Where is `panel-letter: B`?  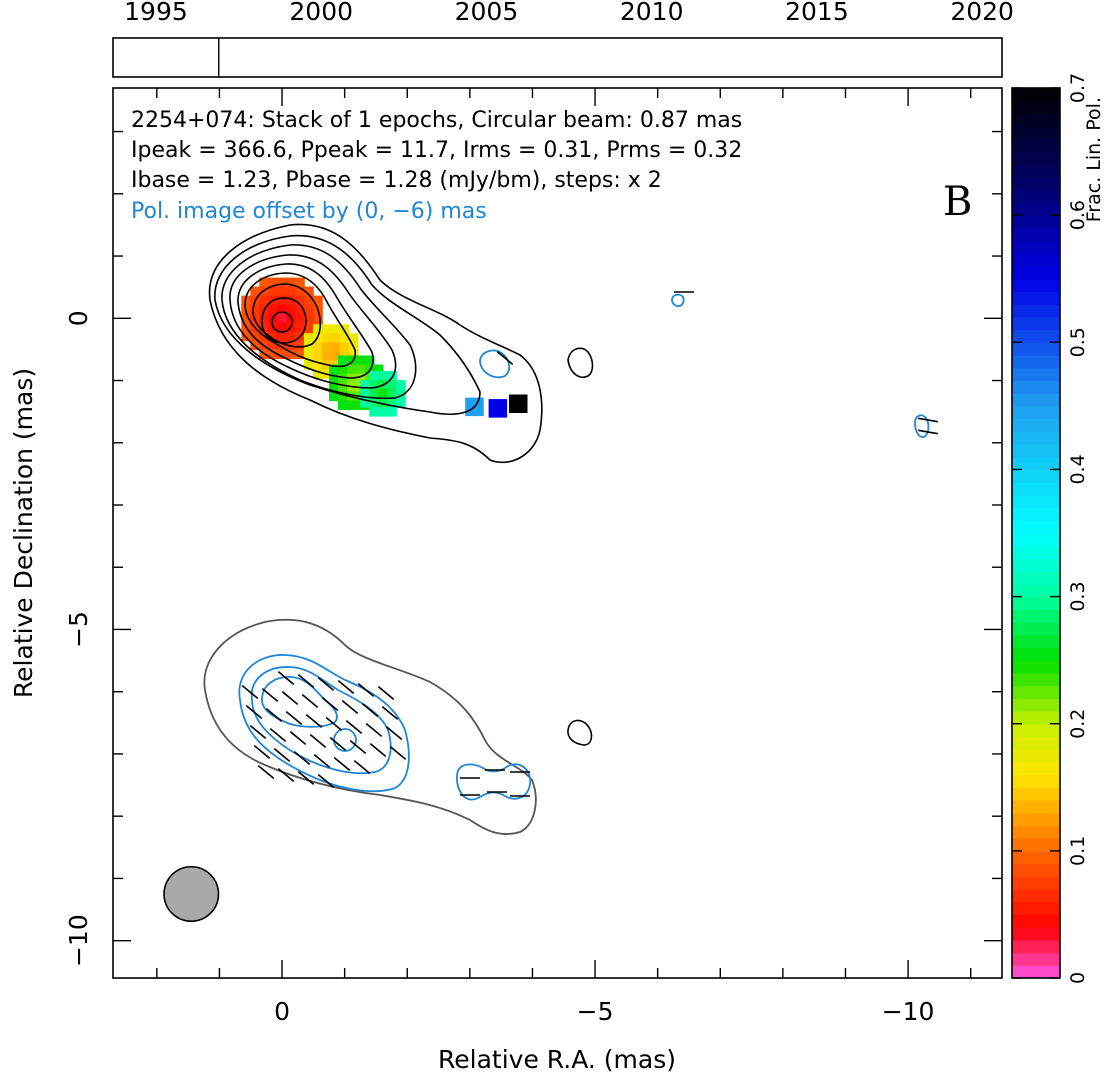
panel-letter: B is located at coordinates (957, 202).